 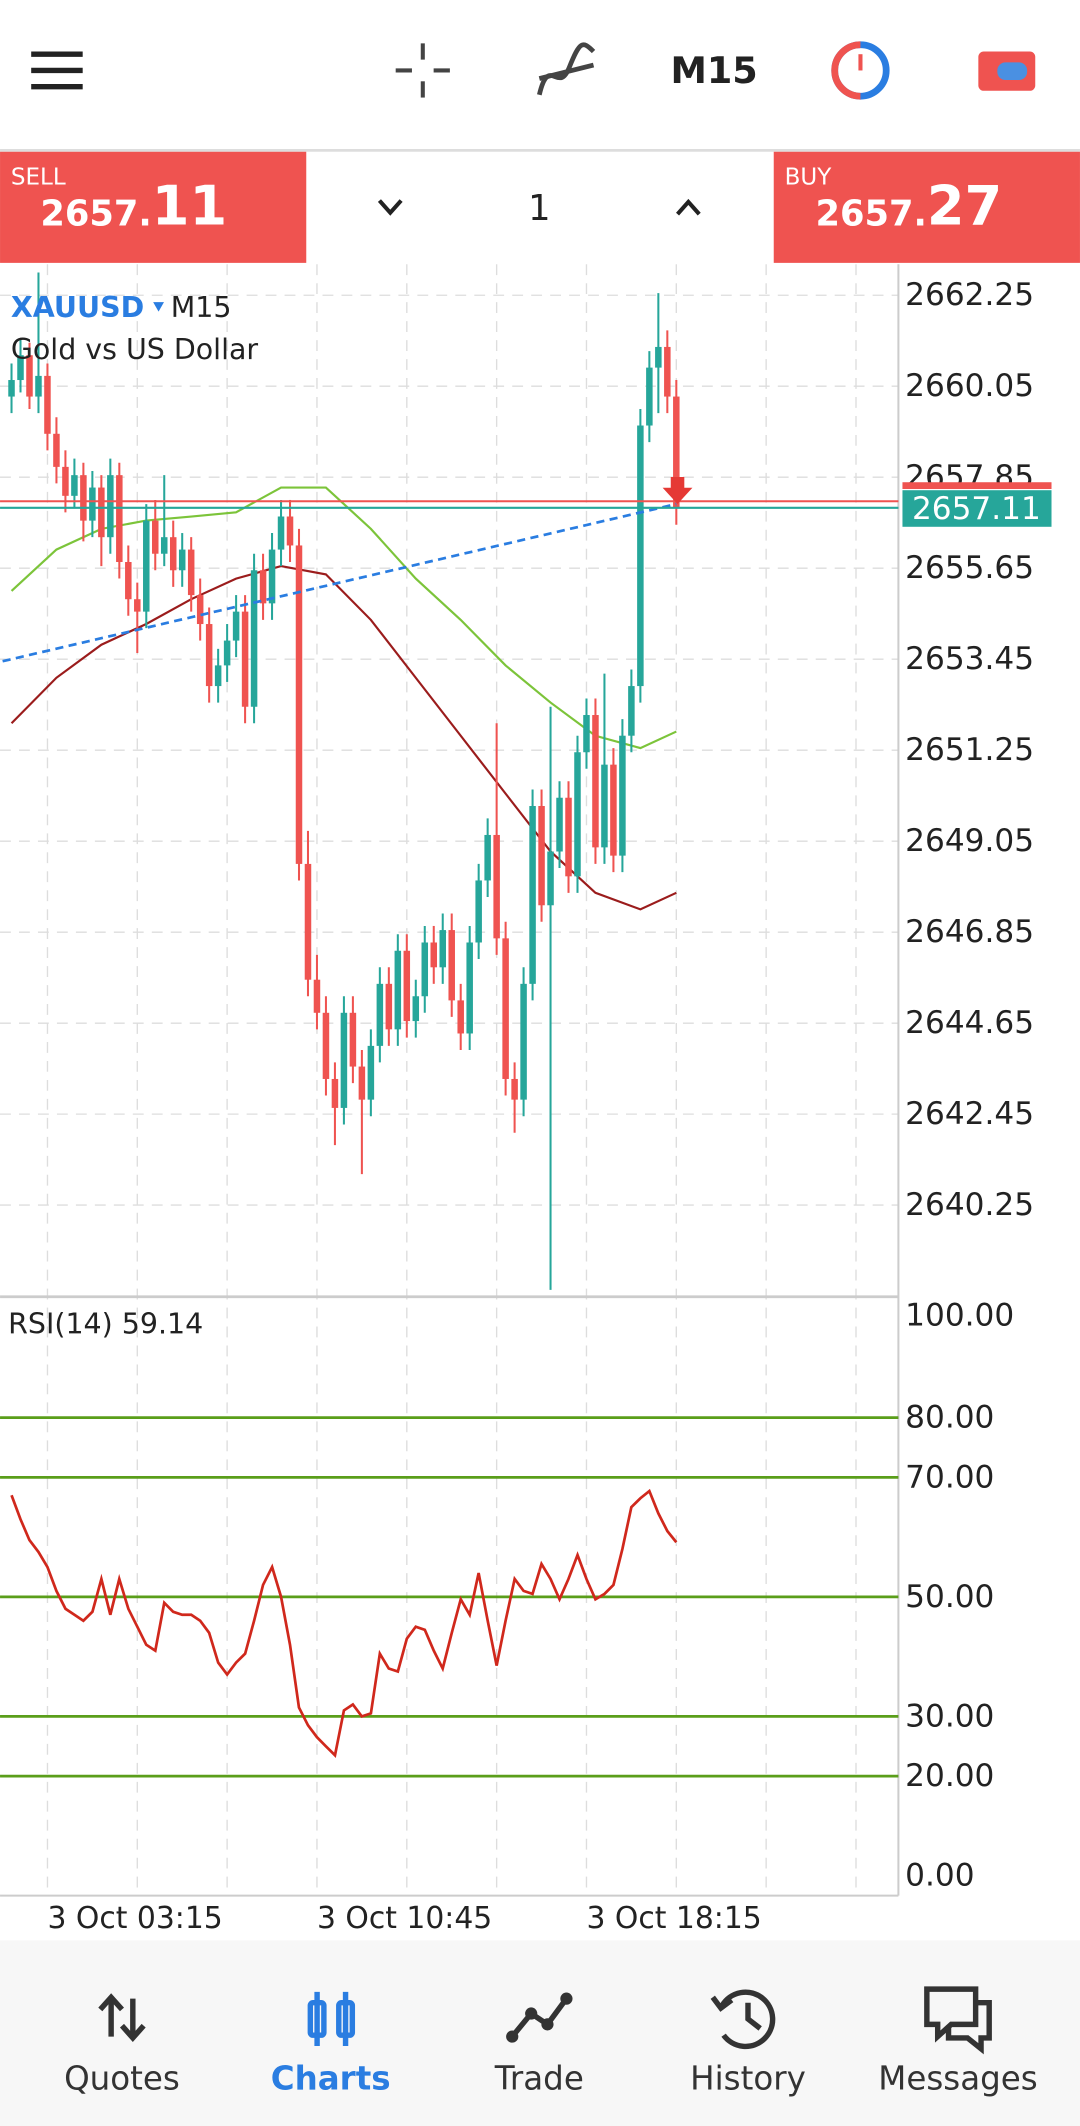 I want to click on volume: 1, so click(x=539, y=208).